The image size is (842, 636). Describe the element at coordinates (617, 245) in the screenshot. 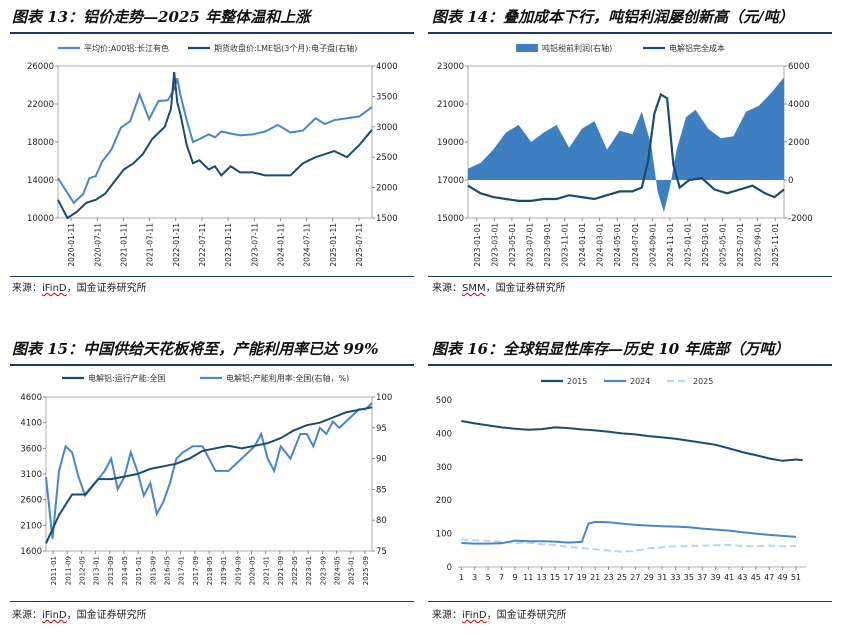

I see `x-tick-label: 2024-05-01` at that location.